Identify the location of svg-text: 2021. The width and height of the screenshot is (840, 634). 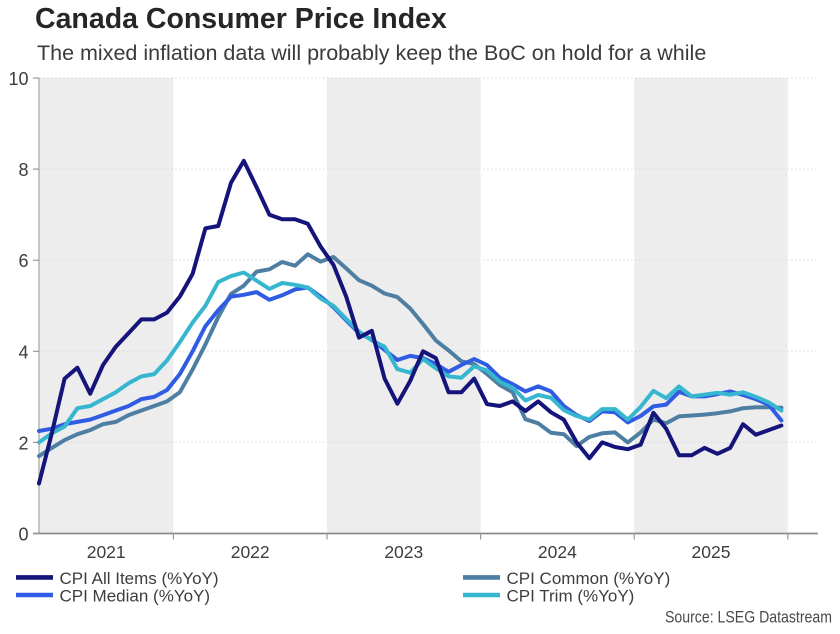
(106, 552).